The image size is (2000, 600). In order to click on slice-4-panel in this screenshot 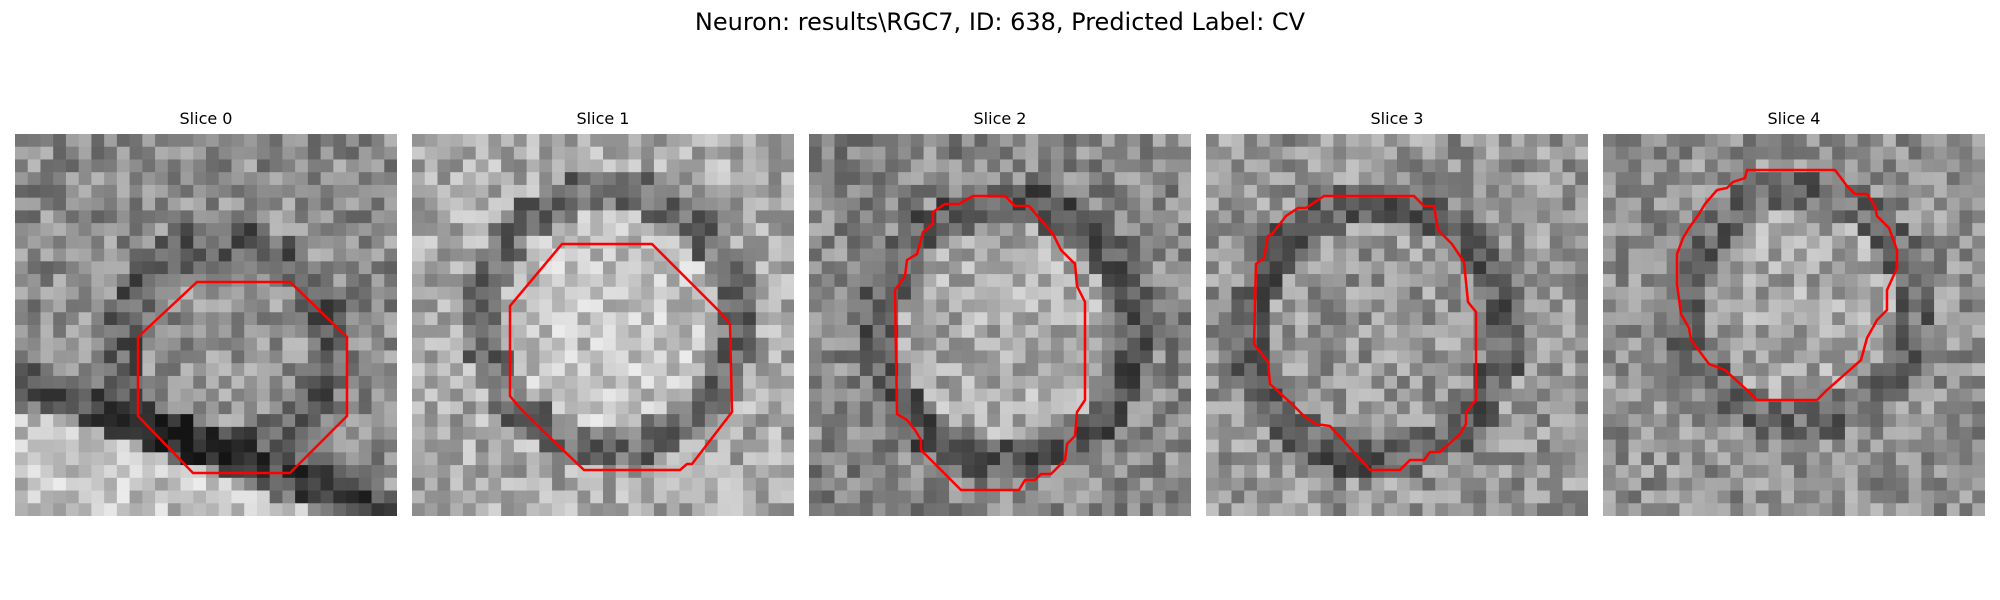, I will do `click(1794, 325)`.